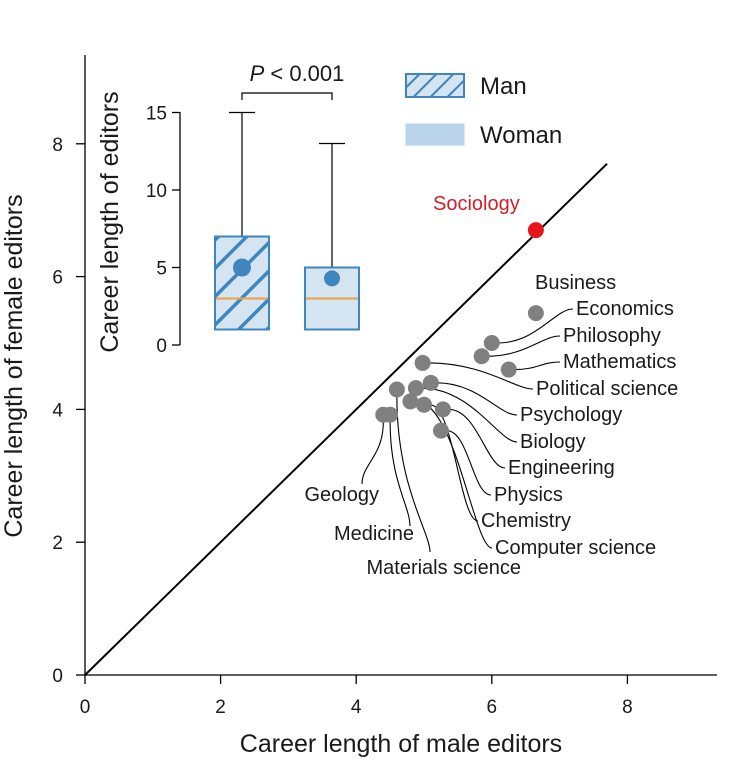 The height and width of the screenshot is (764, 740). Describe the element at coordinates (410, 401) in the screenshot. I see `scatter-point-computer-science` at that location.